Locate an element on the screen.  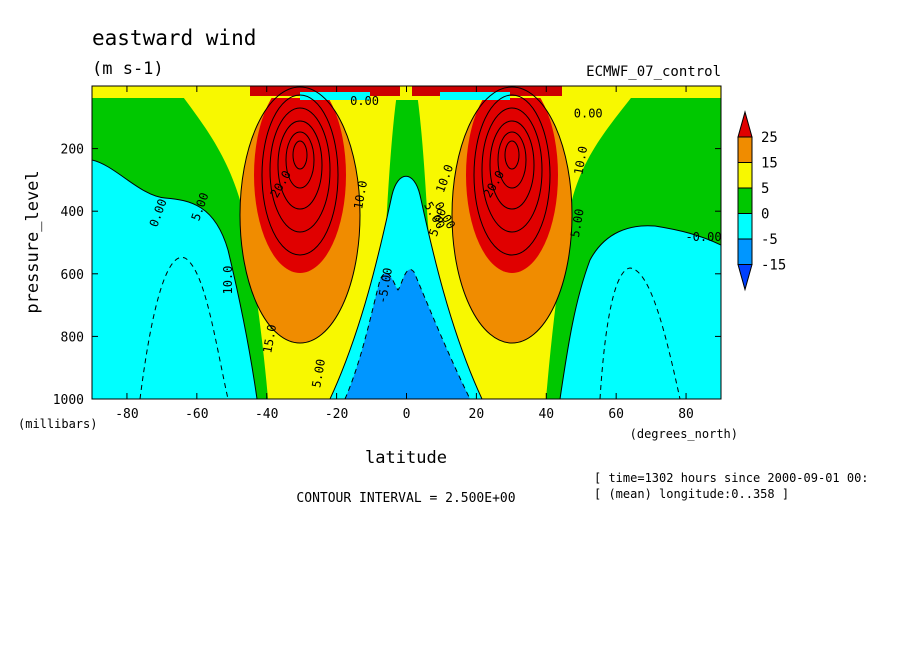
x-tick-label: 0 is located at coordinates (407, 414).